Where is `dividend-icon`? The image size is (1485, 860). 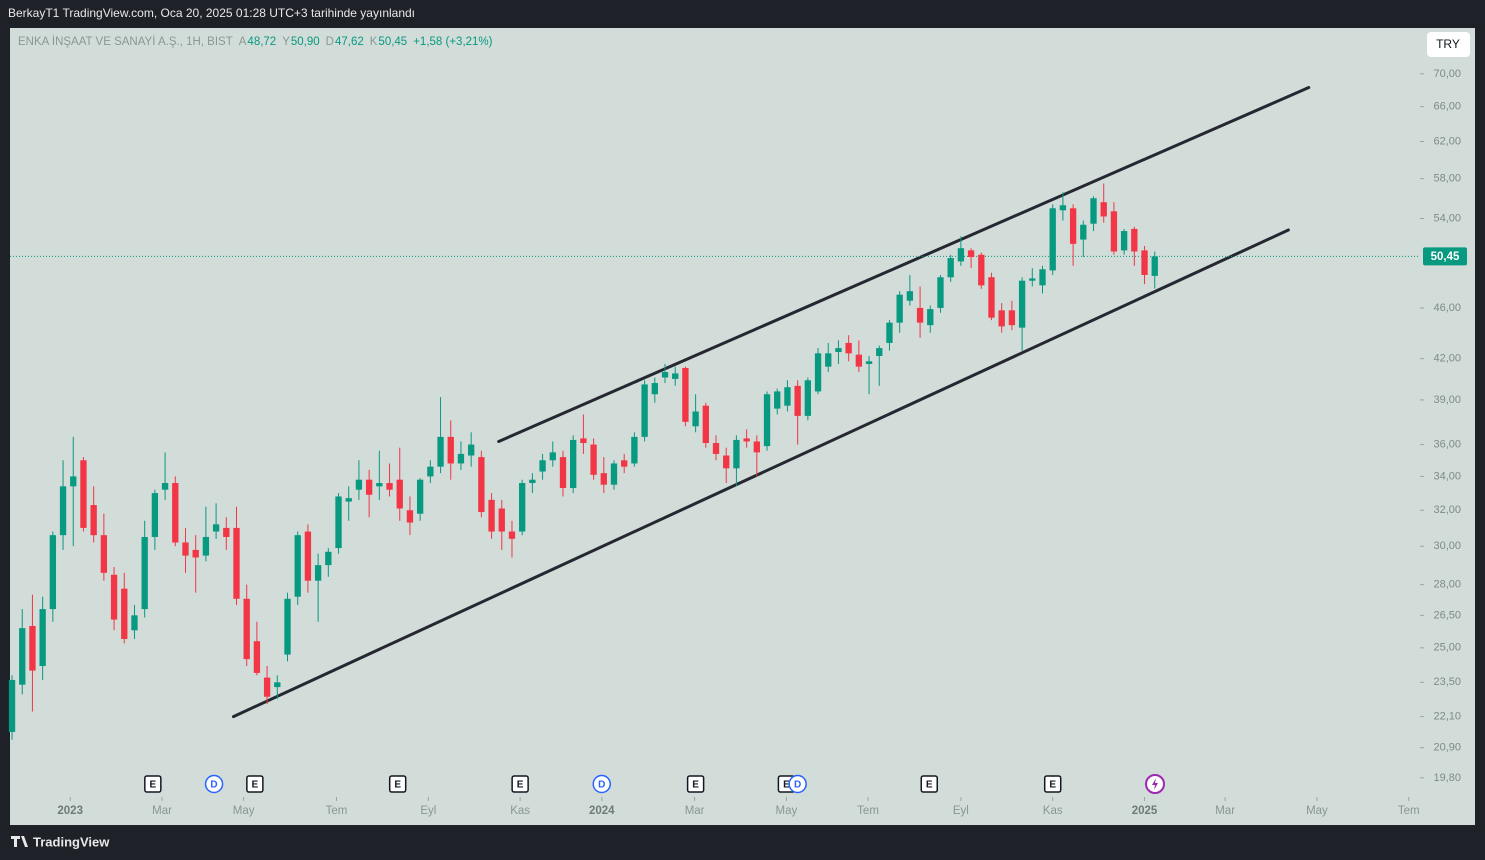 dividend-icon is located at coordinates (214, 784).